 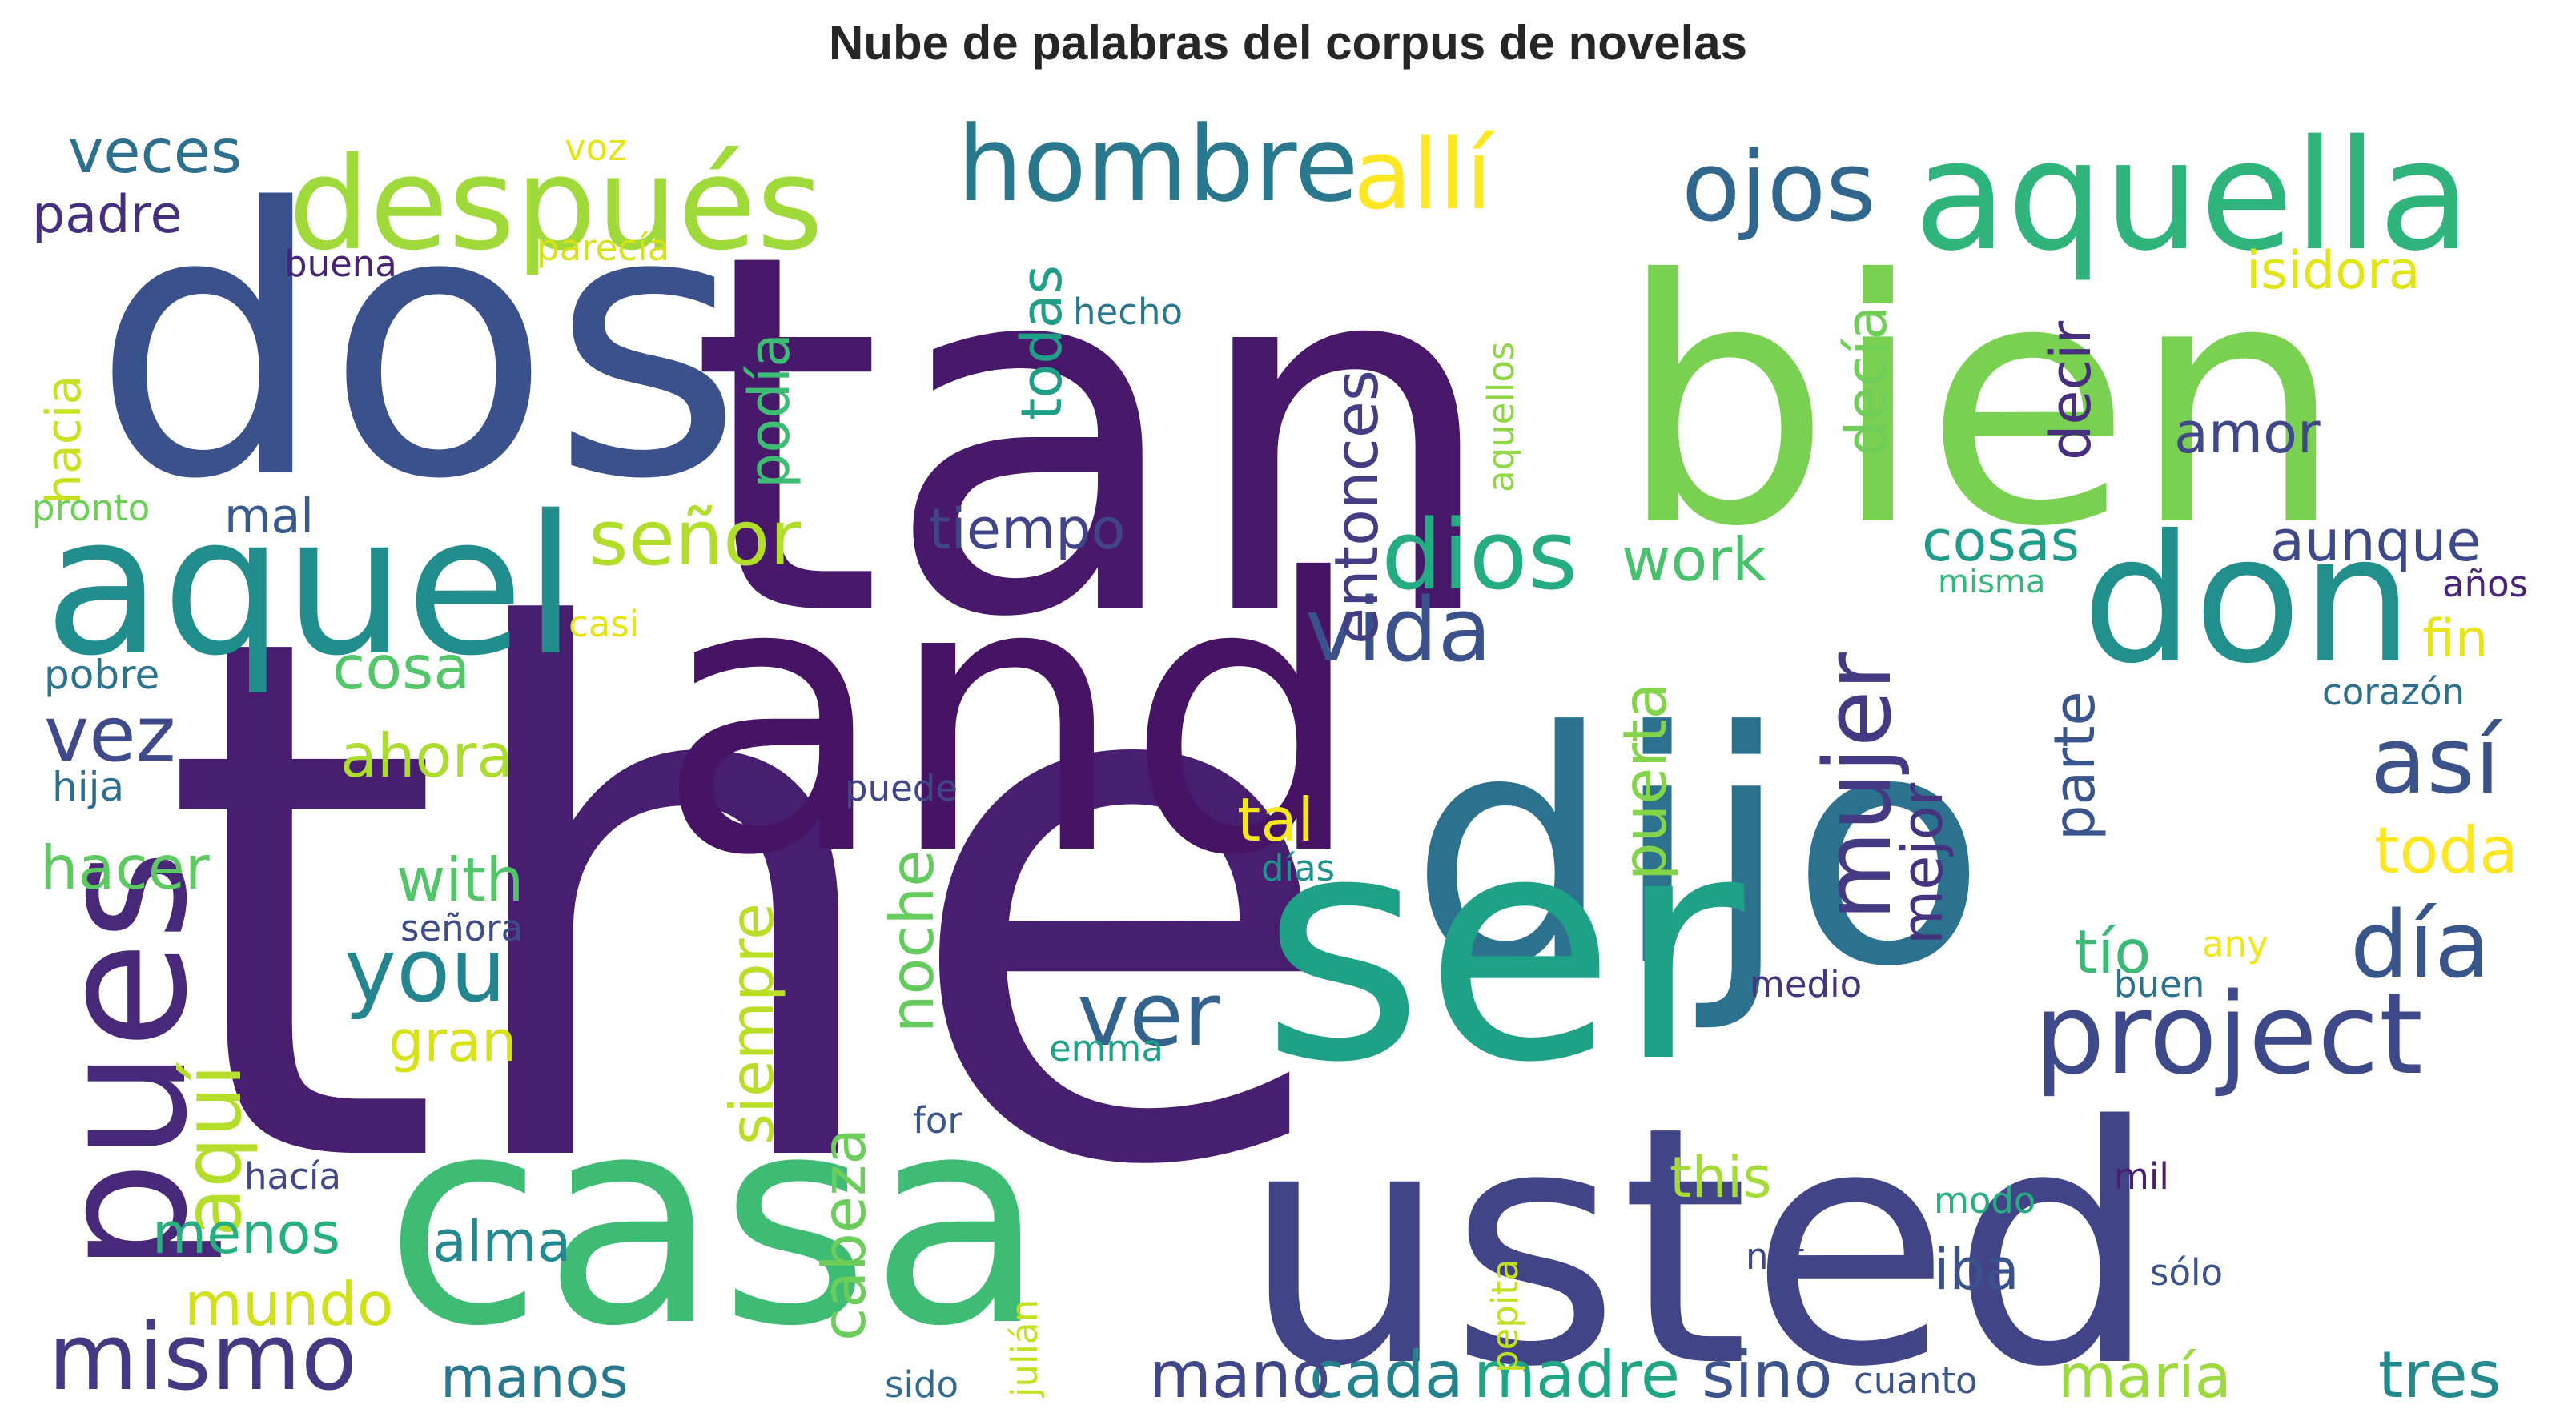 I want to click on word-49: cosas, so click(x=2001, y=541).